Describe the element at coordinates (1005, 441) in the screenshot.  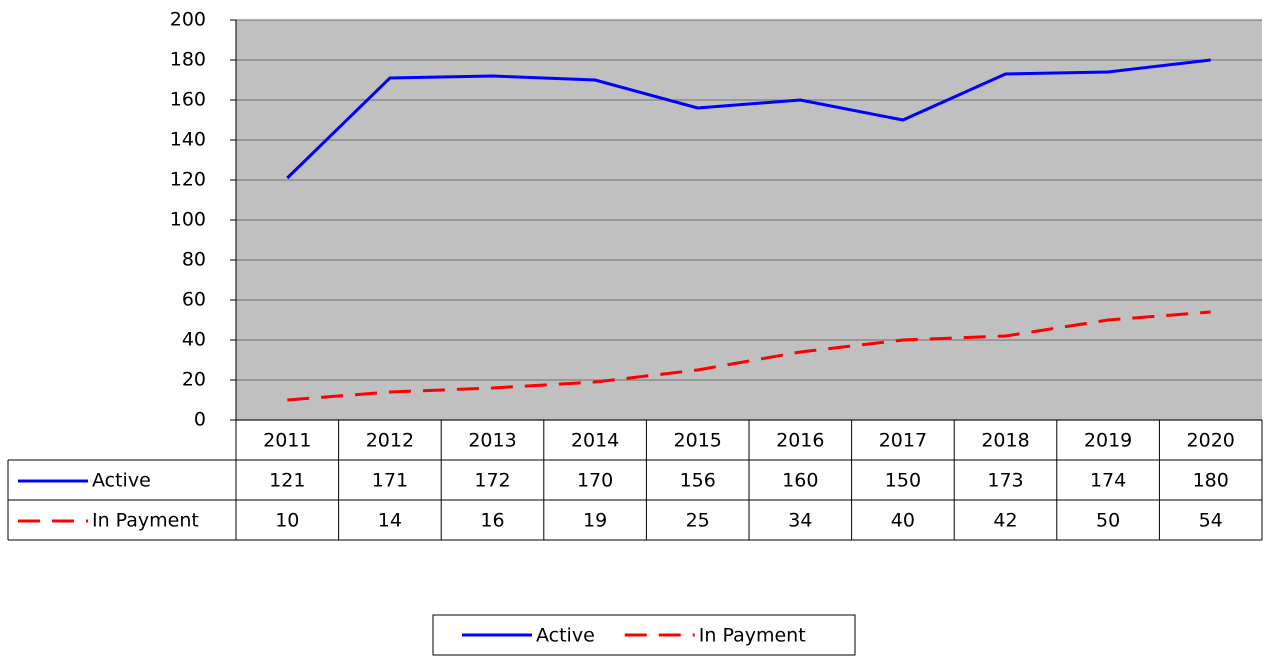
I see `x-tick-label: 2018` at that location.